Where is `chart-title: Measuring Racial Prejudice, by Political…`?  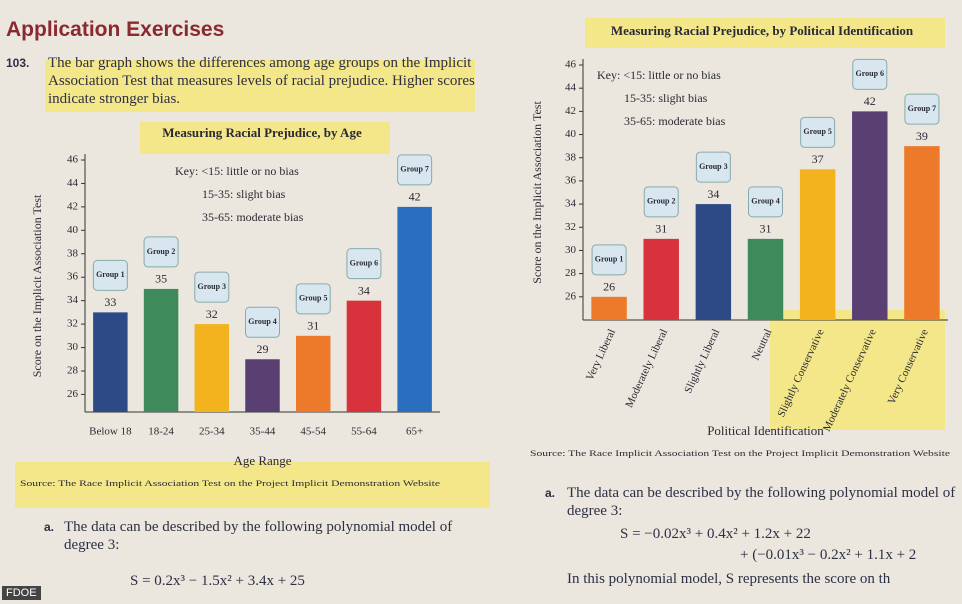
chart-title: Measuring Racial Prejudice, by Political… is located at coordinates (762, 30).